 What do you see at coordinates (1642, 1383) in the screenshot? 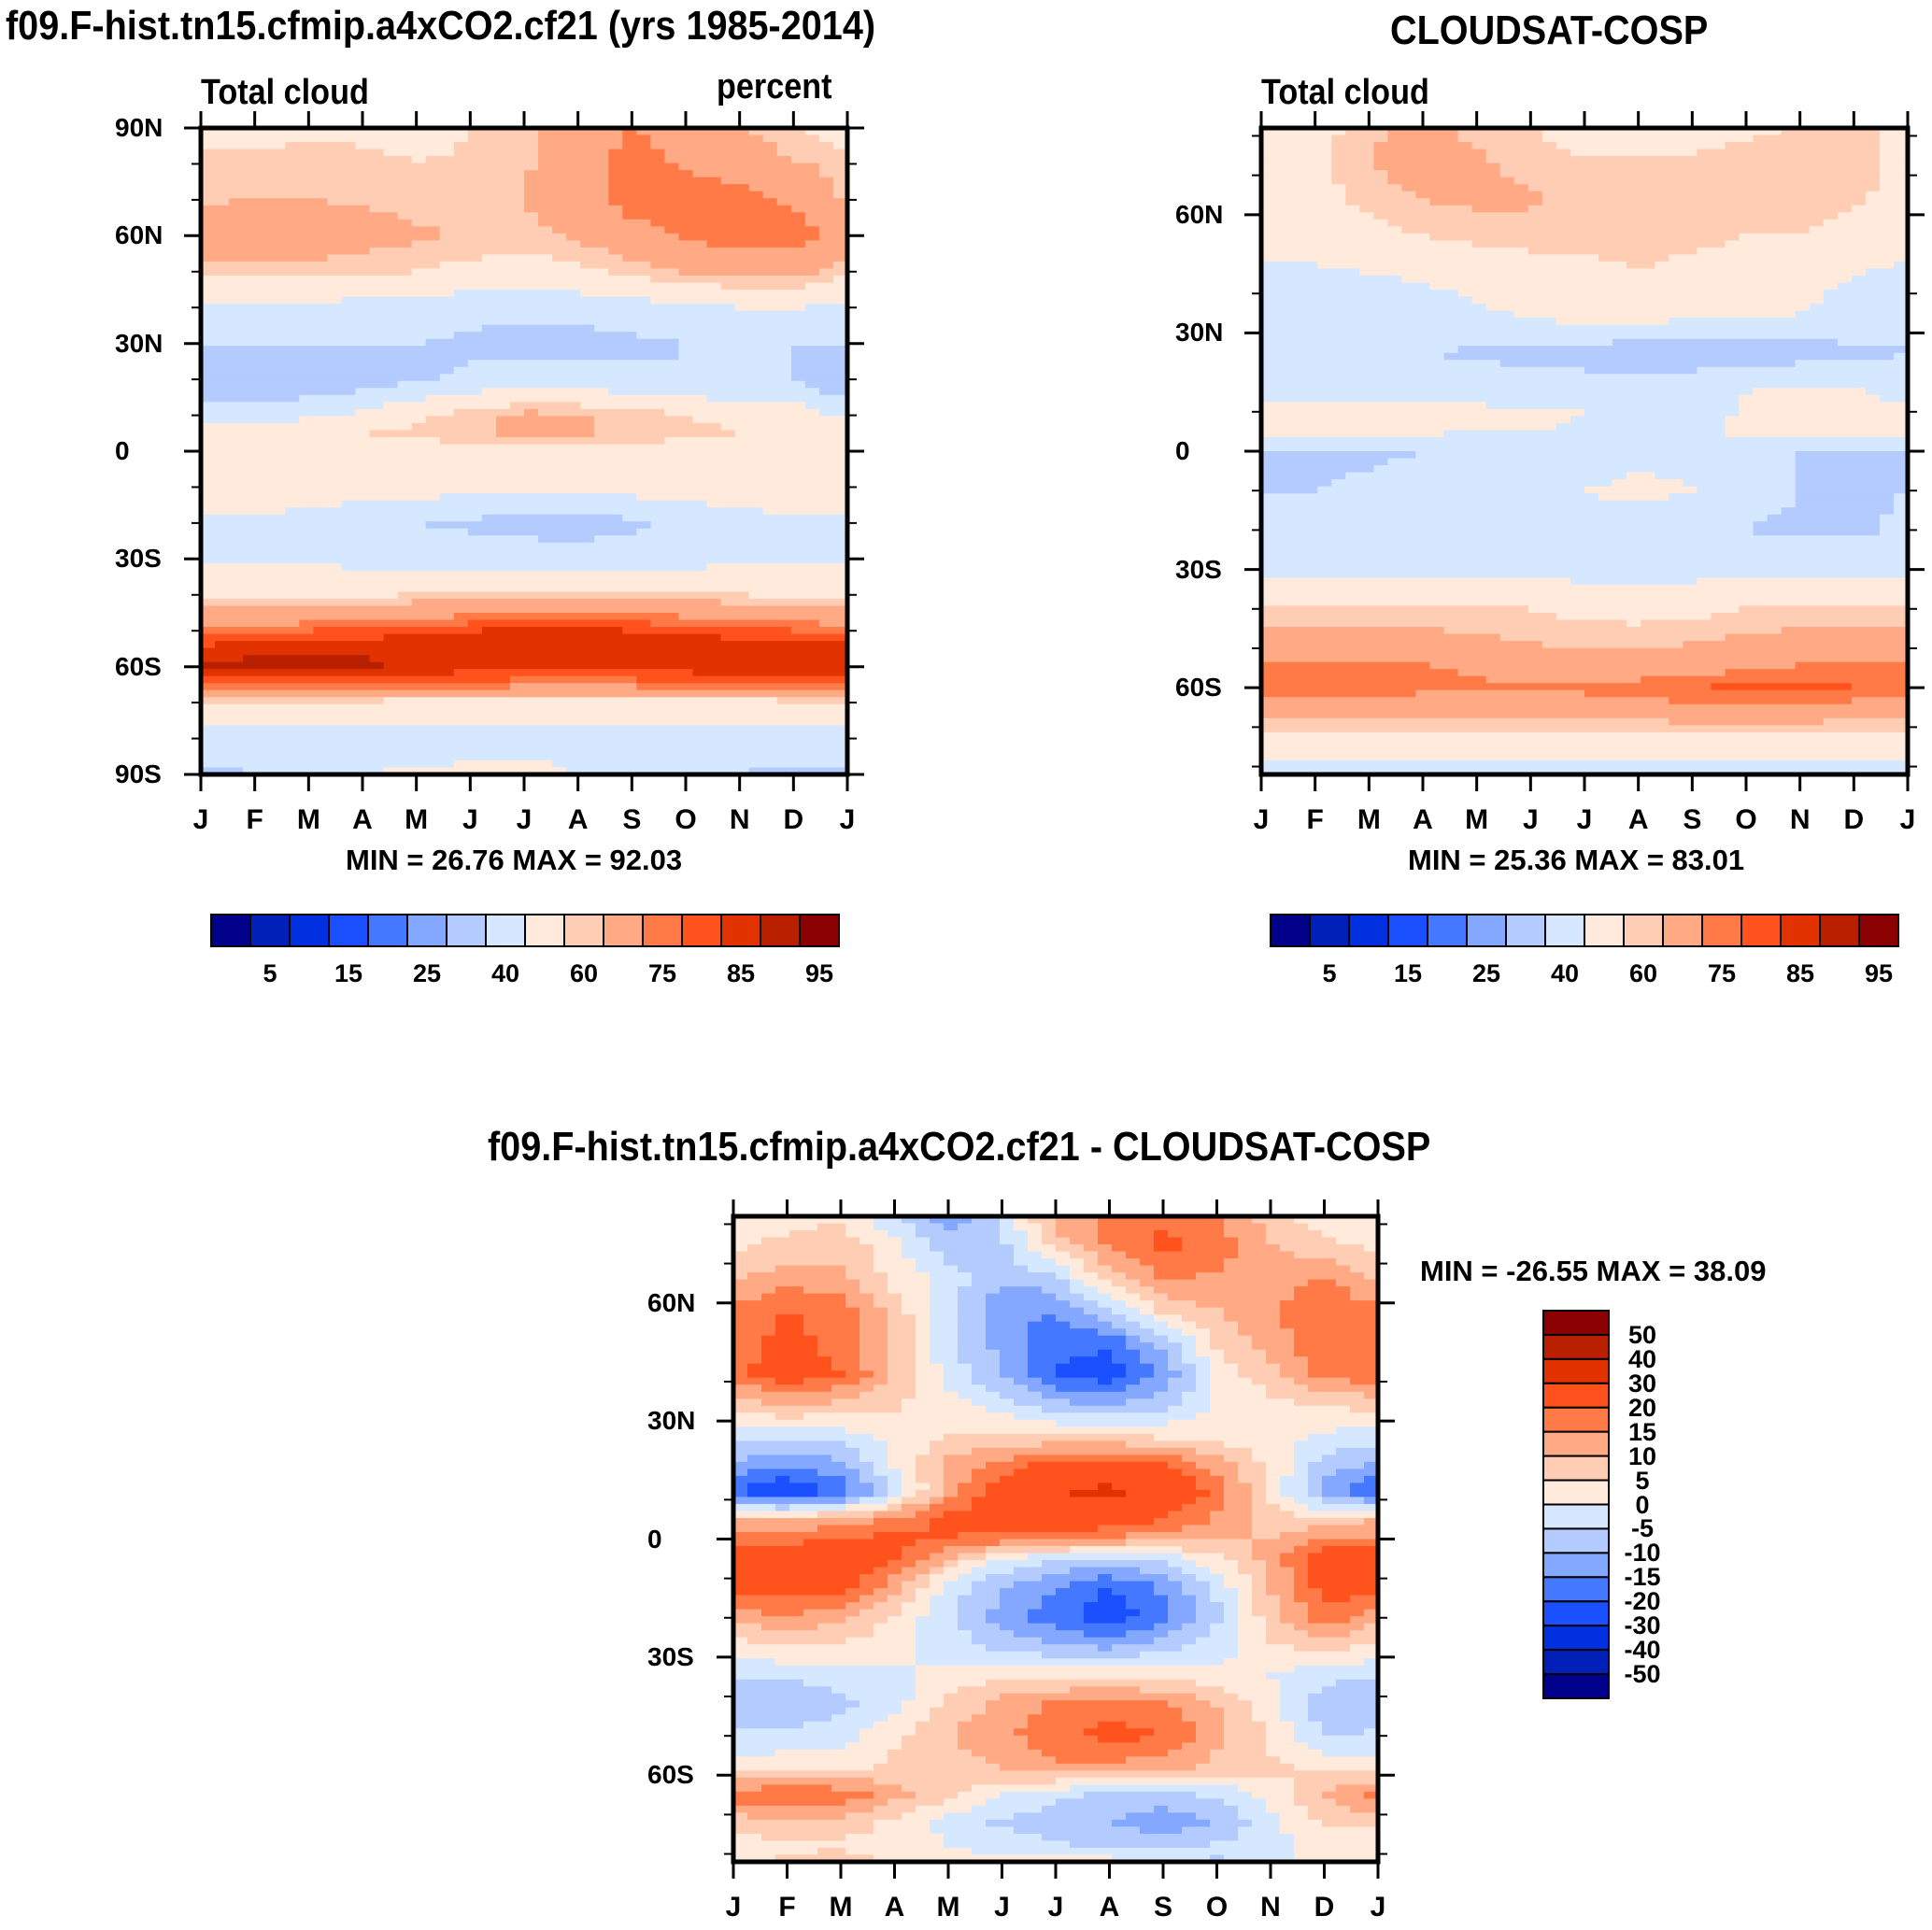
I see `colorbar-label: 30` at bounding box center [1642, 1383].